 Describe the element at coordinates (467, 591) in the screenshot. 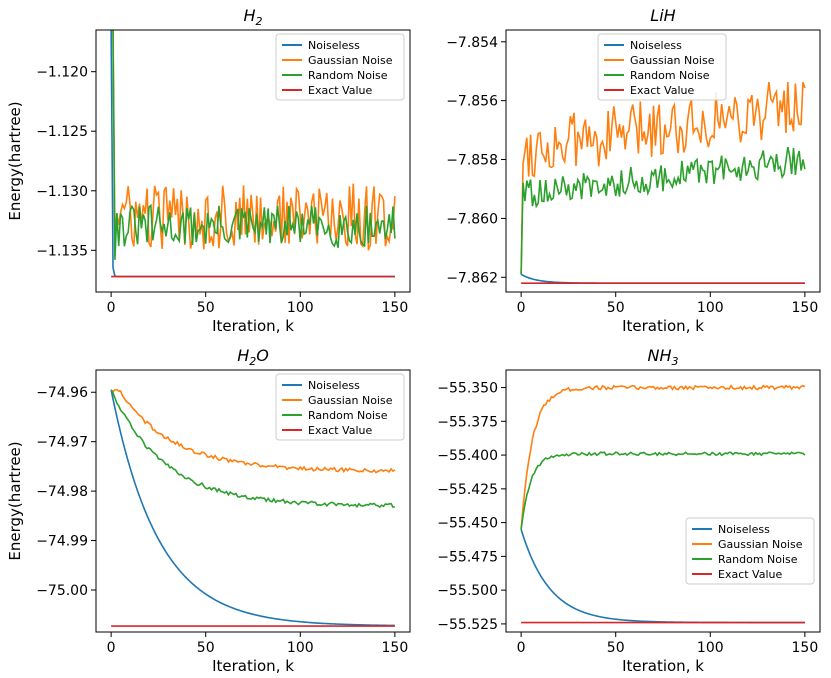

I see `y-tick-label: −55.500` at that location.